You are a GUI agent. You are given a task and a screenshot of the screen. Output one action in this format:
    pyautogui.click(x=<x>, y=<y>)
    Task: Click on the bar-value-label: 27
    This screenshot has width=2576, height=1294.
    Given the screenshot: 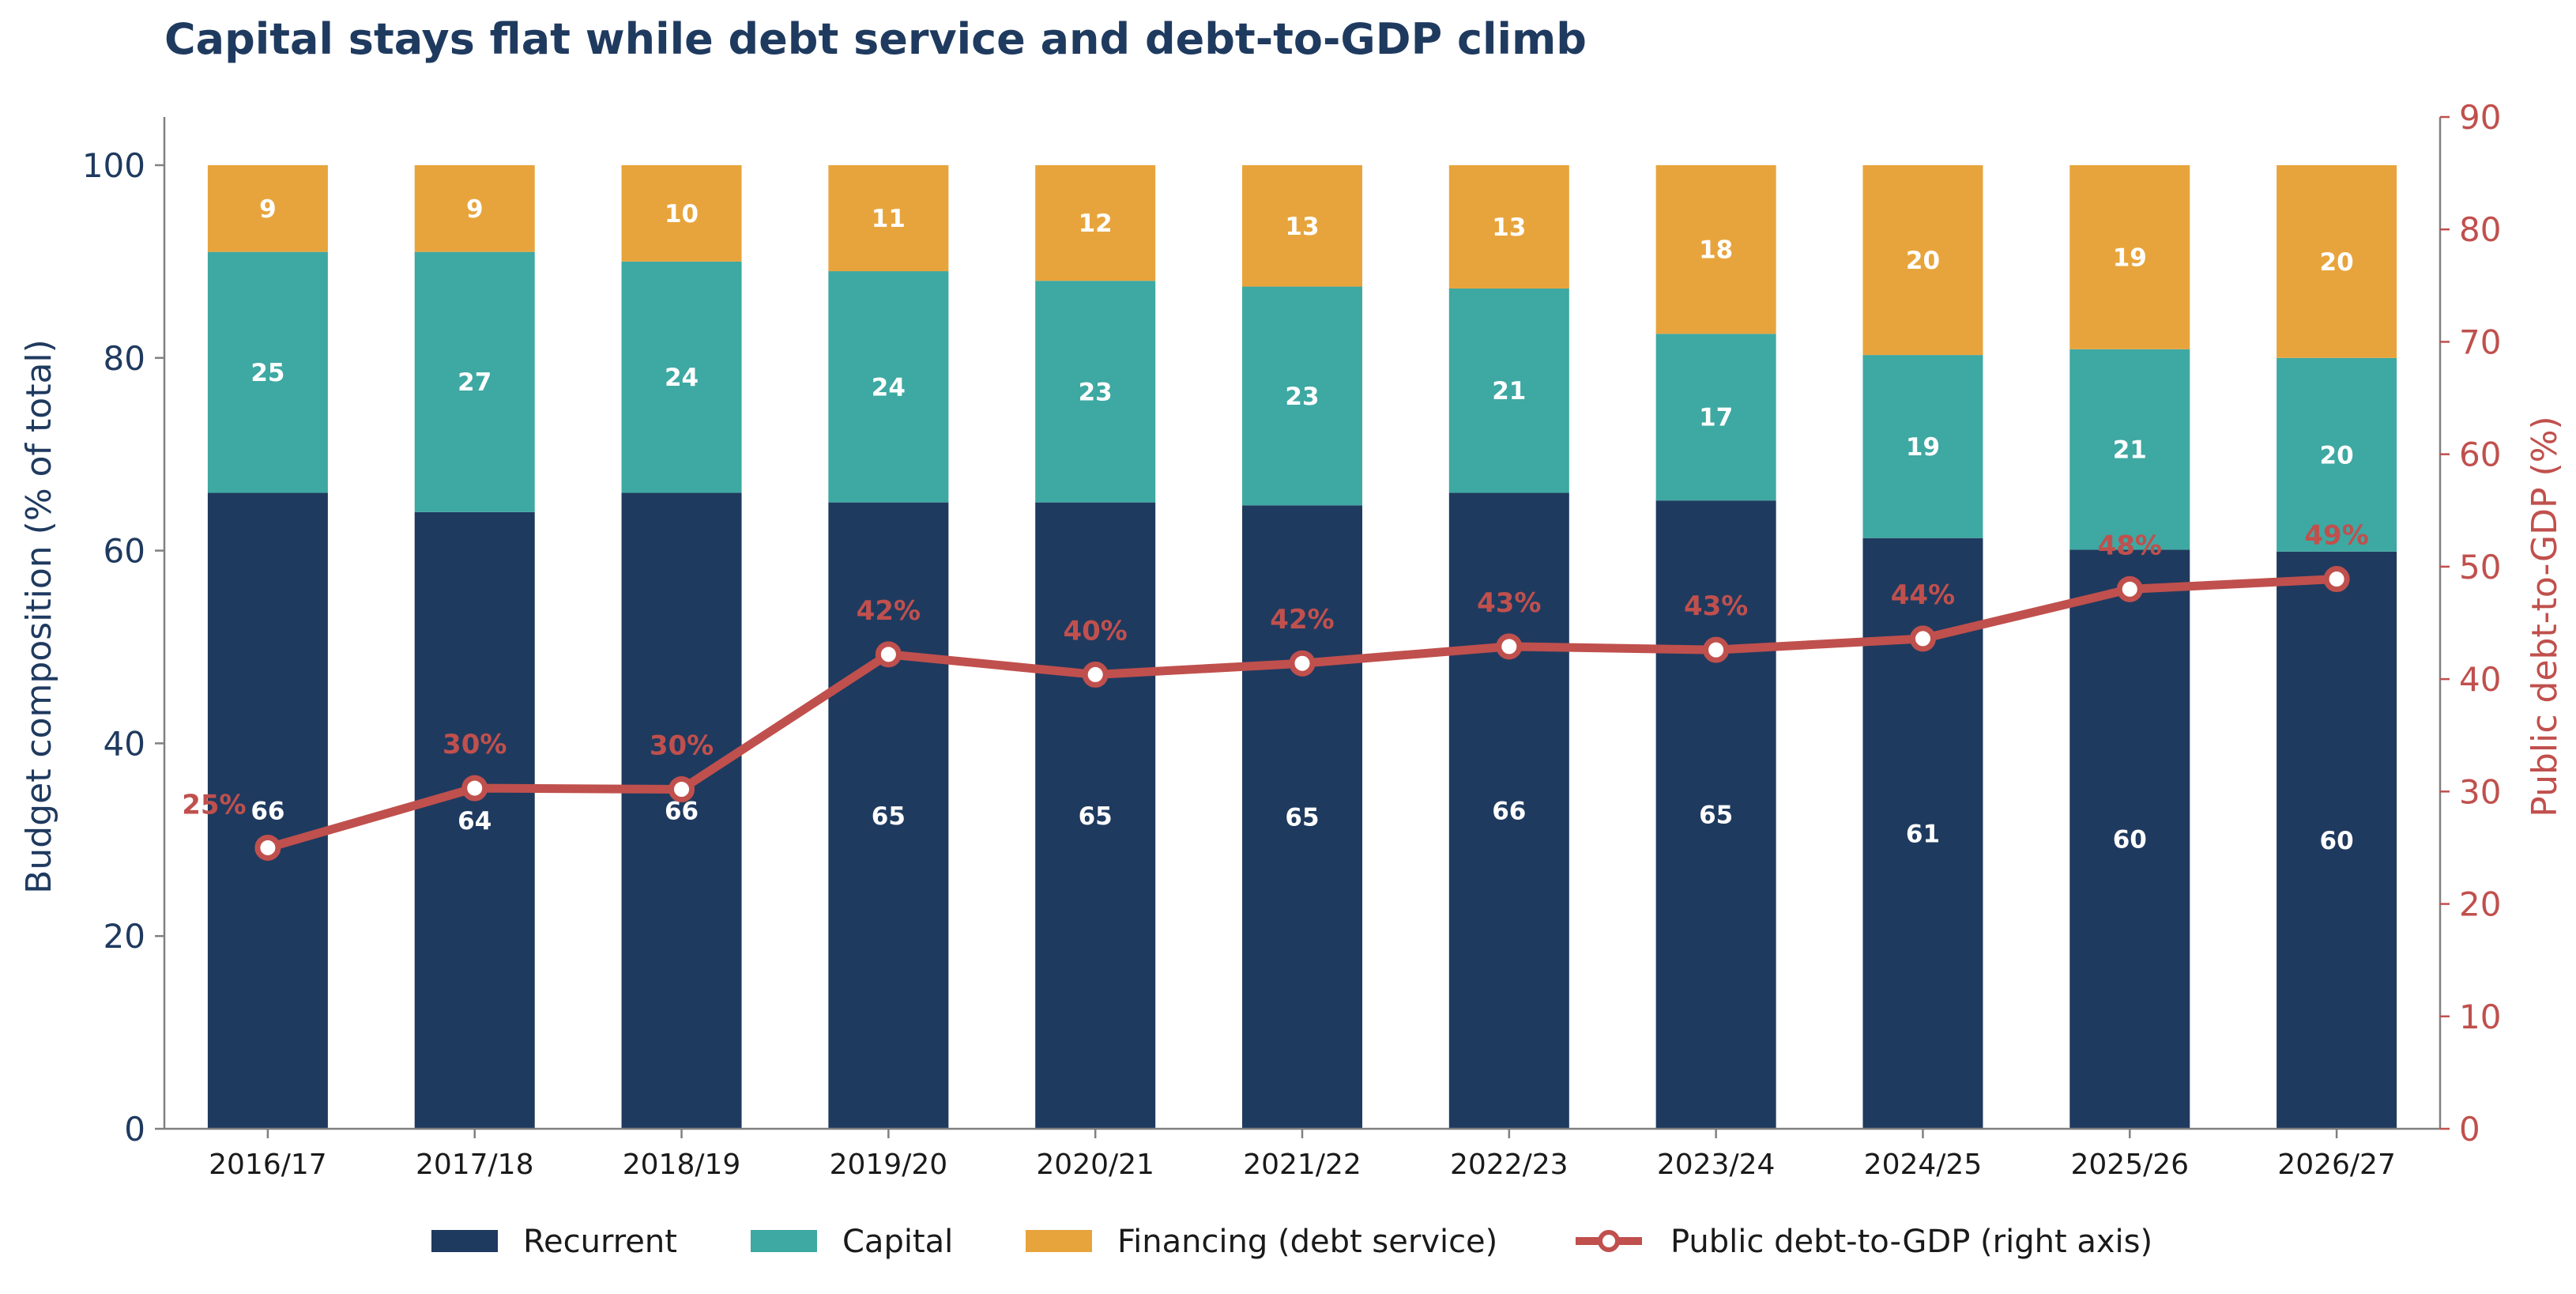 What is the action you would take?
    pyautogui.click(x=474, y=383)
    